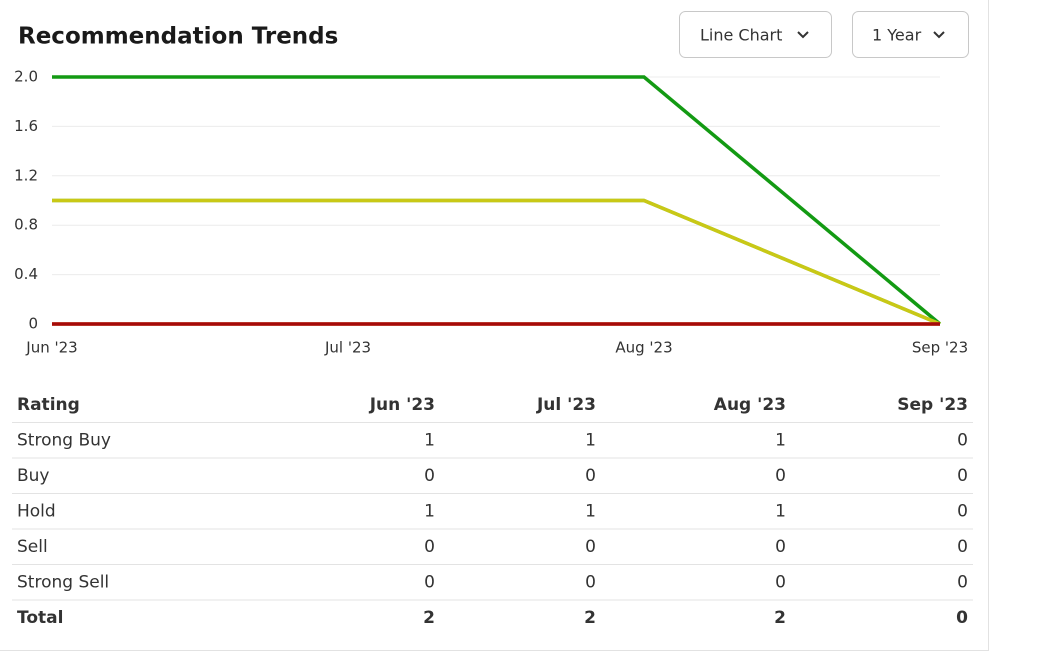 The height and width of the screenshot is (669, 1048). What do you see at coordinates (51, 348) in the screenshot?
I see `x-tick-label: Jun '23` at bounding box center [51, 348].